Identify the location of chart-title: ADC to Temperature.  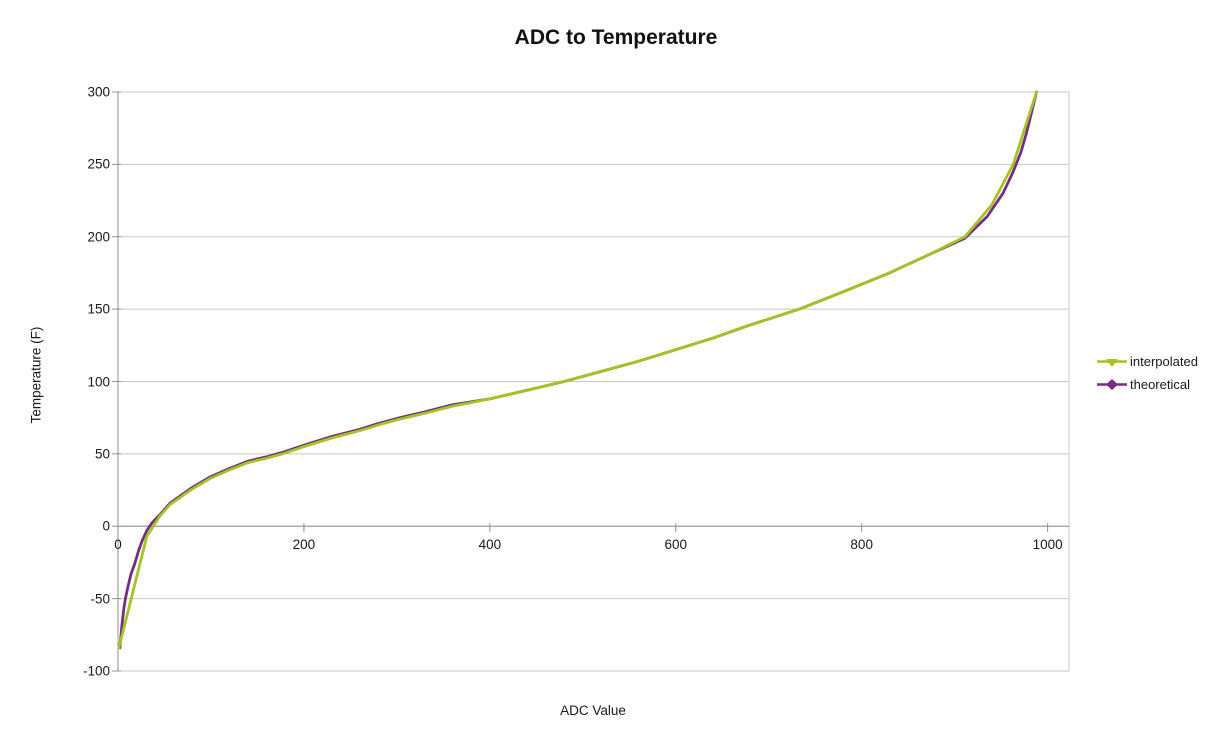
(616, 37).